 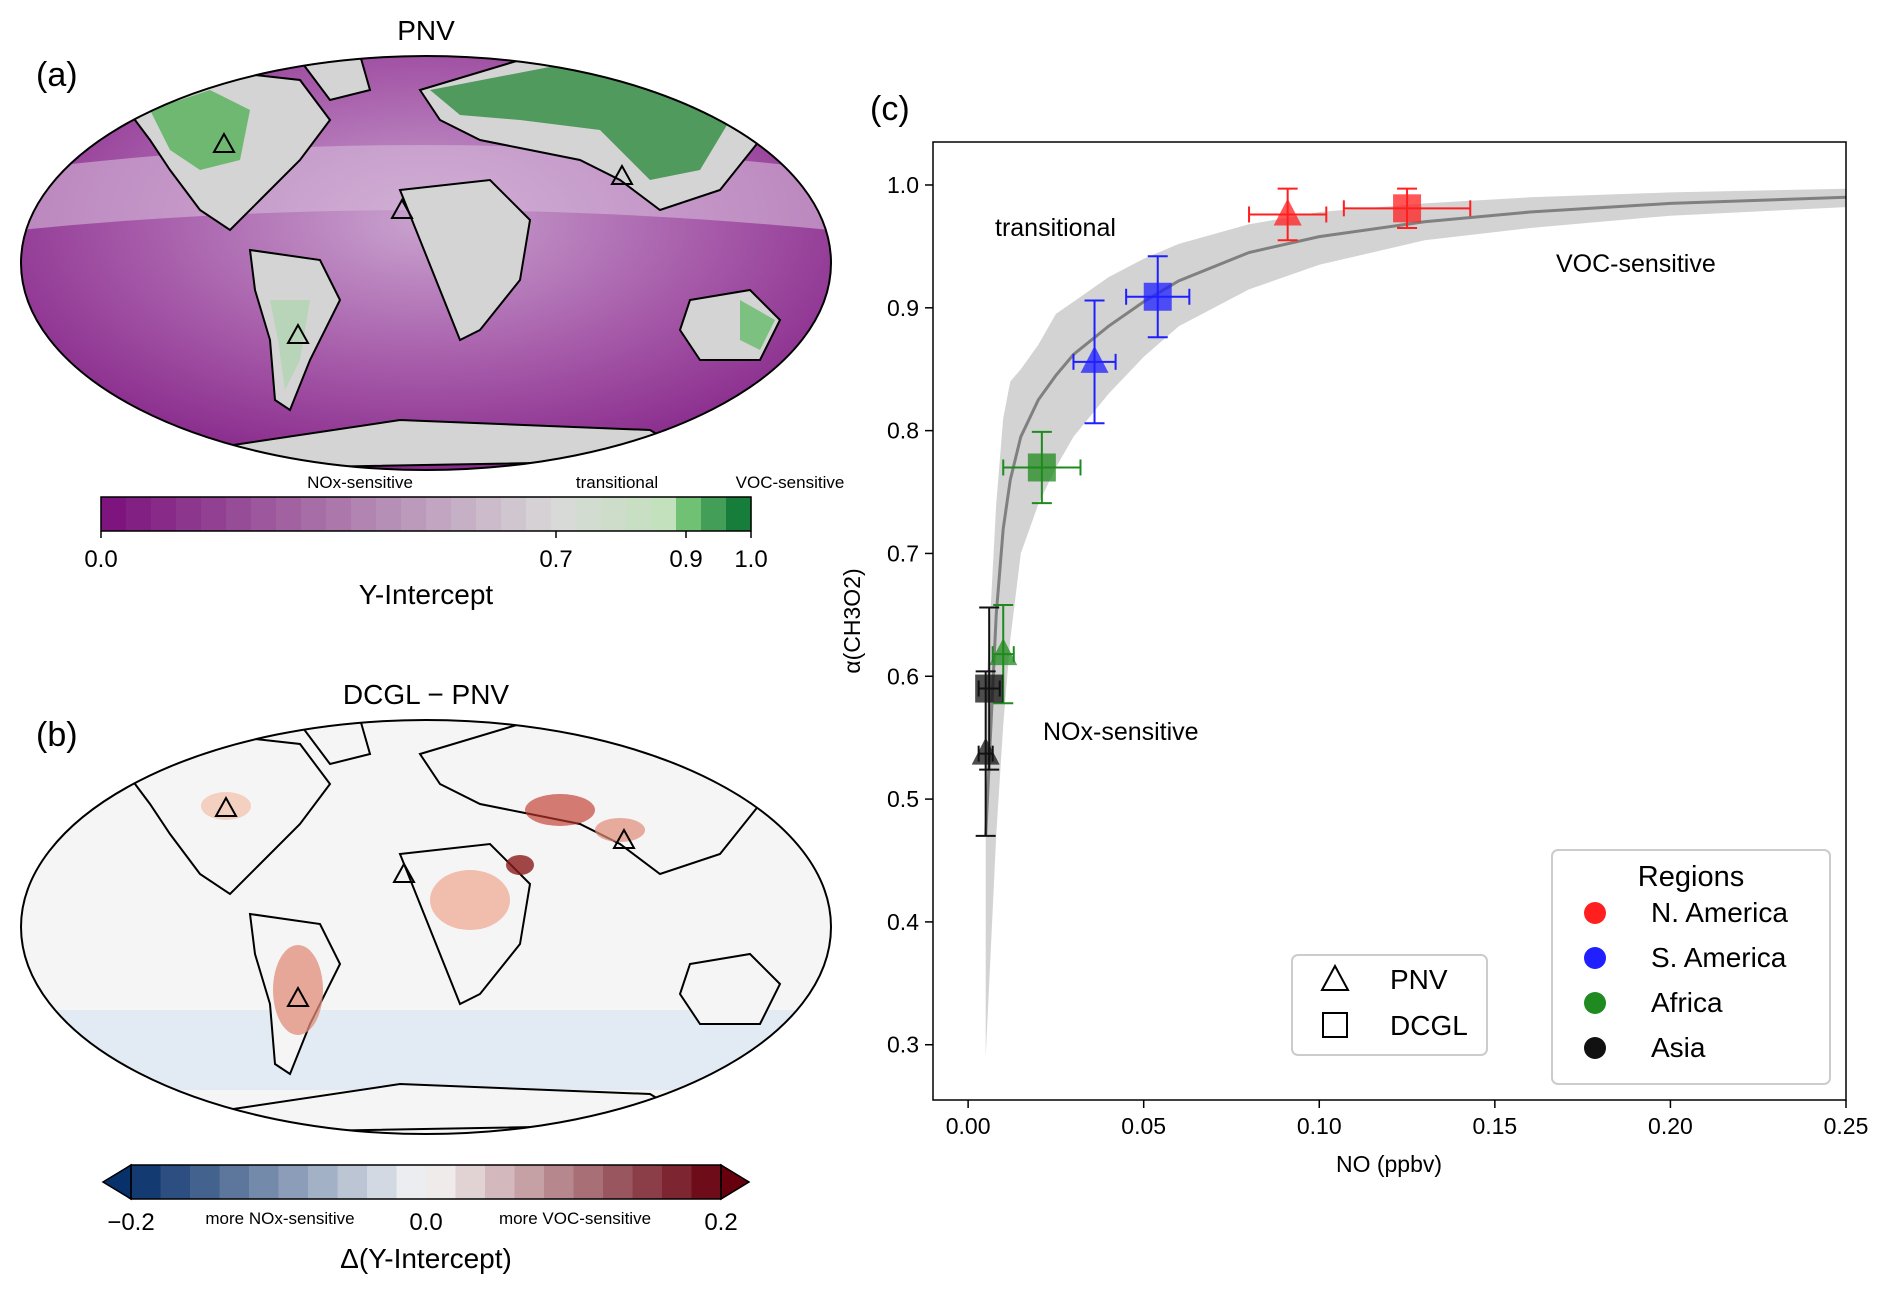 What do you see at coordinates (622, 174) in the screenshot?
I see `pnv-site-as-map-a` at bounding box center [622, 174].